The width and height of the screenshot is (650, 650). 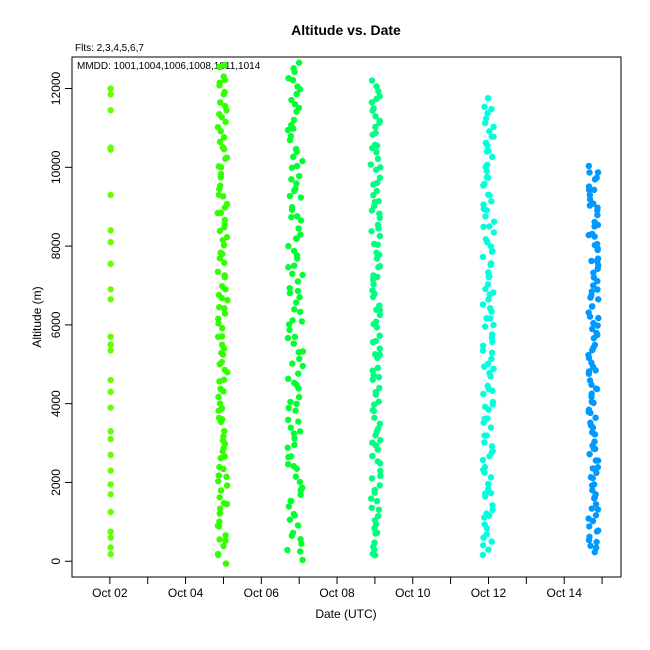 I want to click on y-axis: 0 2000 4000 6000 8000 10000 12000, so click(x=61, y=318).